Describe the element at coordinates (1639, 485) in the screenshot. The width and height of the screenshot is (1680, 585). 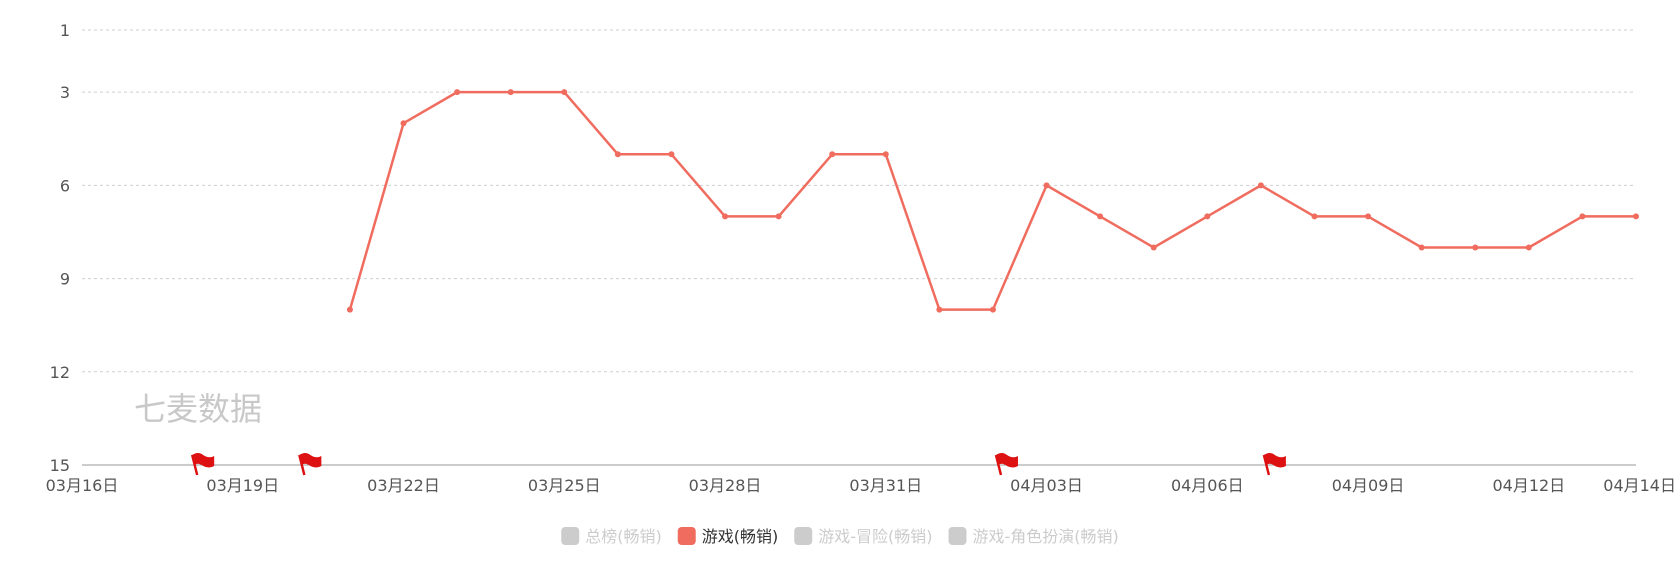
I see `x-tick-label: 04月14日` at that location.